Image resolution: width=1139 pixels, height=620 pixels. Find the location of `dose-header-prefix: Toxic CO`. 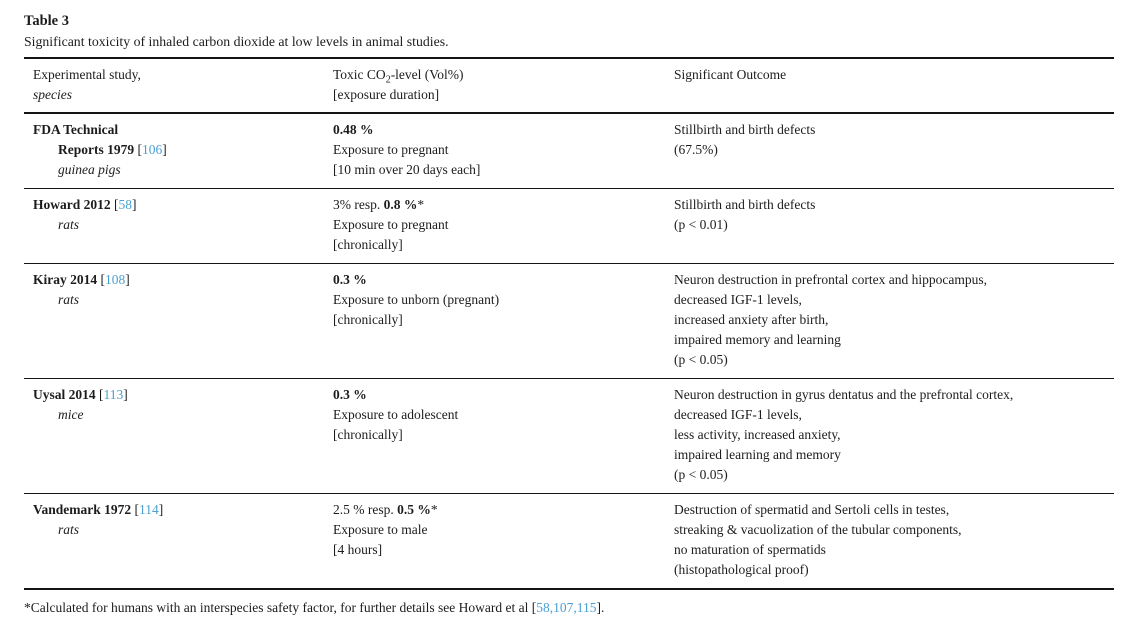

dose-header-prefix: Toxic CO is located at coordinates (359, 74).